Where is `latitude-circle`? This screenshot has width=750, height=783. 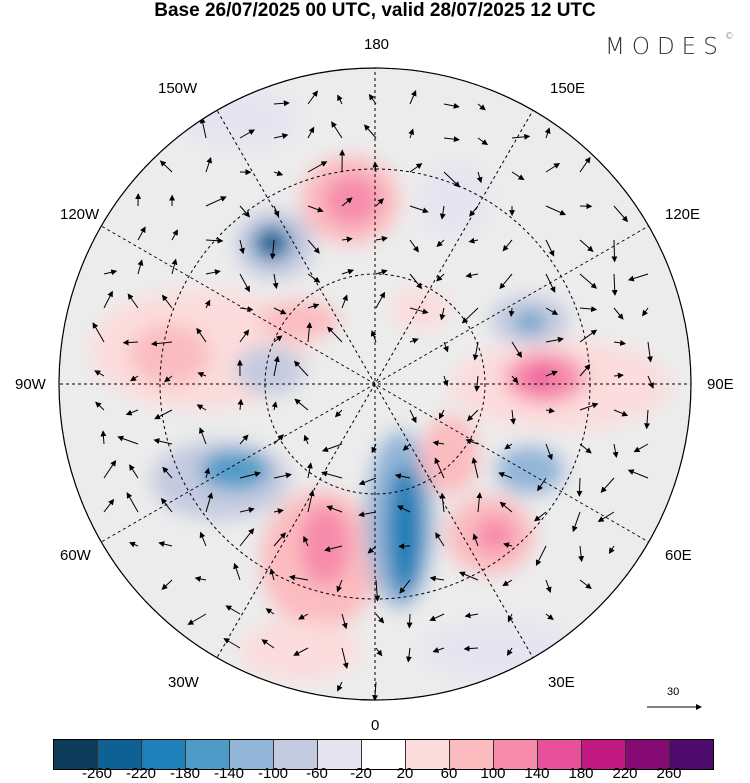 latitude-circle is located at coordinates (375, 384).